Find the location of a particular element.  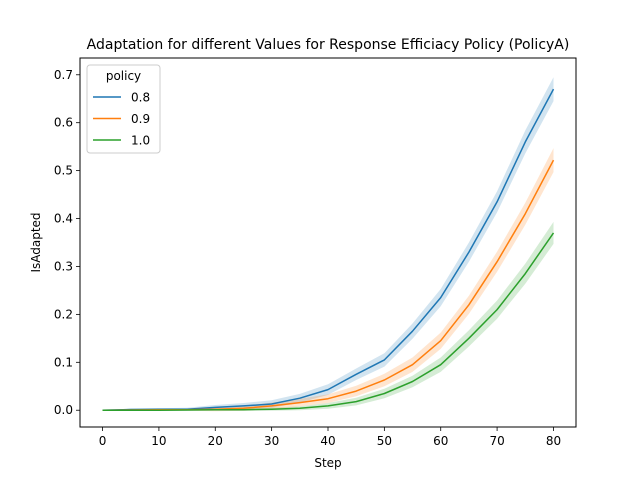

y-tick-label: 0.5 is located at coordinates (63, 171).